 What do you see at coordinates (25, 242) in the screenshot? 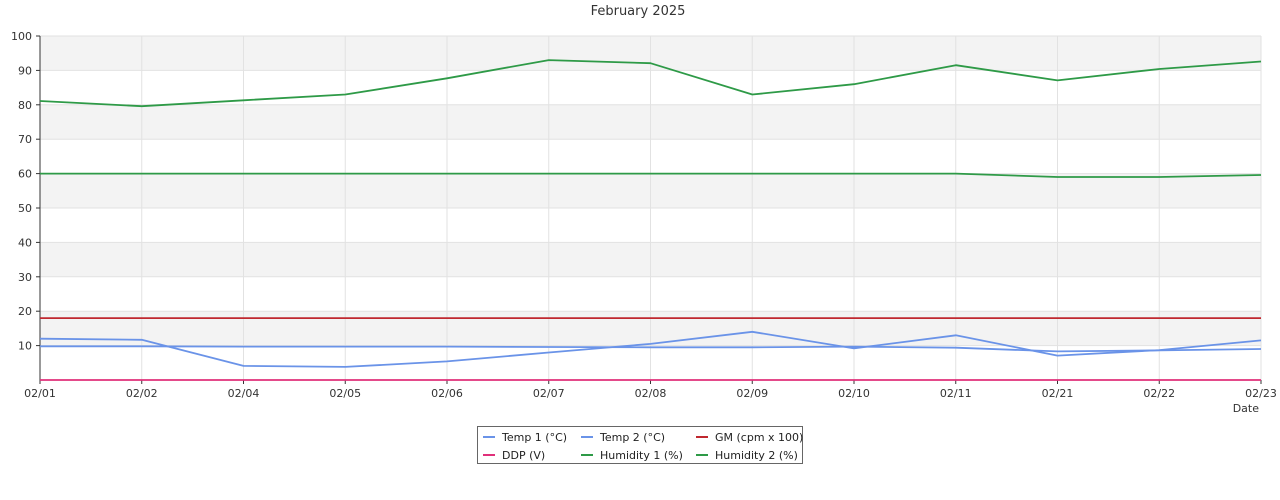
I see `y-tick-label: 40` at bounding box center [25, 242].